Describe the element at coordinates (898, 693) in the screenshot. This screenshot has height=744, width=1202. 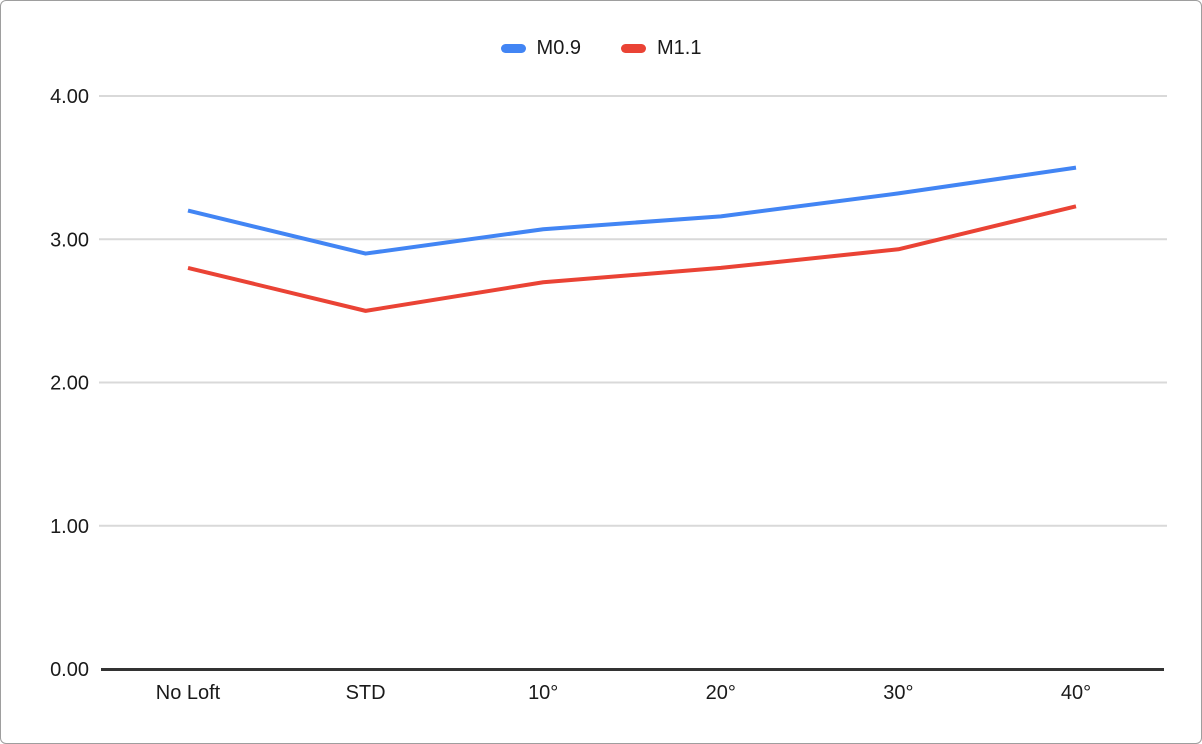
I see `x-axis-label: 30°` at that location.